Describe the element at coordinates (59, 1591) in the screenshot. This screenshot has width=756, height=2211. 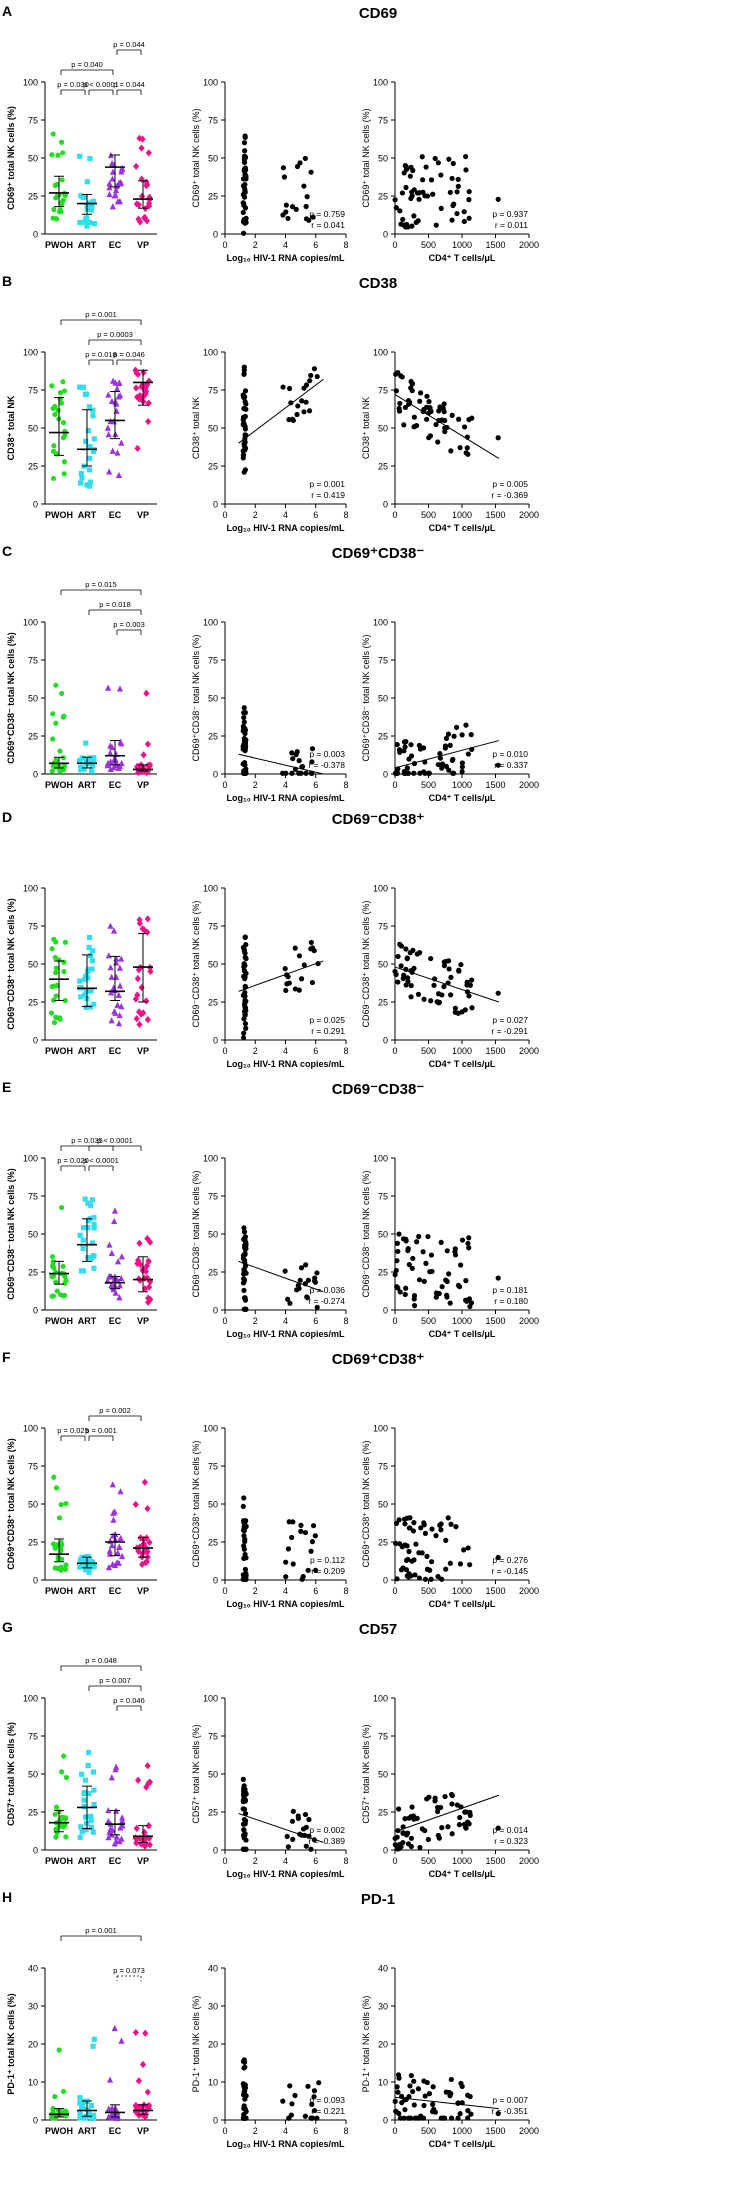
I see `group-label: PWOH` at that location.